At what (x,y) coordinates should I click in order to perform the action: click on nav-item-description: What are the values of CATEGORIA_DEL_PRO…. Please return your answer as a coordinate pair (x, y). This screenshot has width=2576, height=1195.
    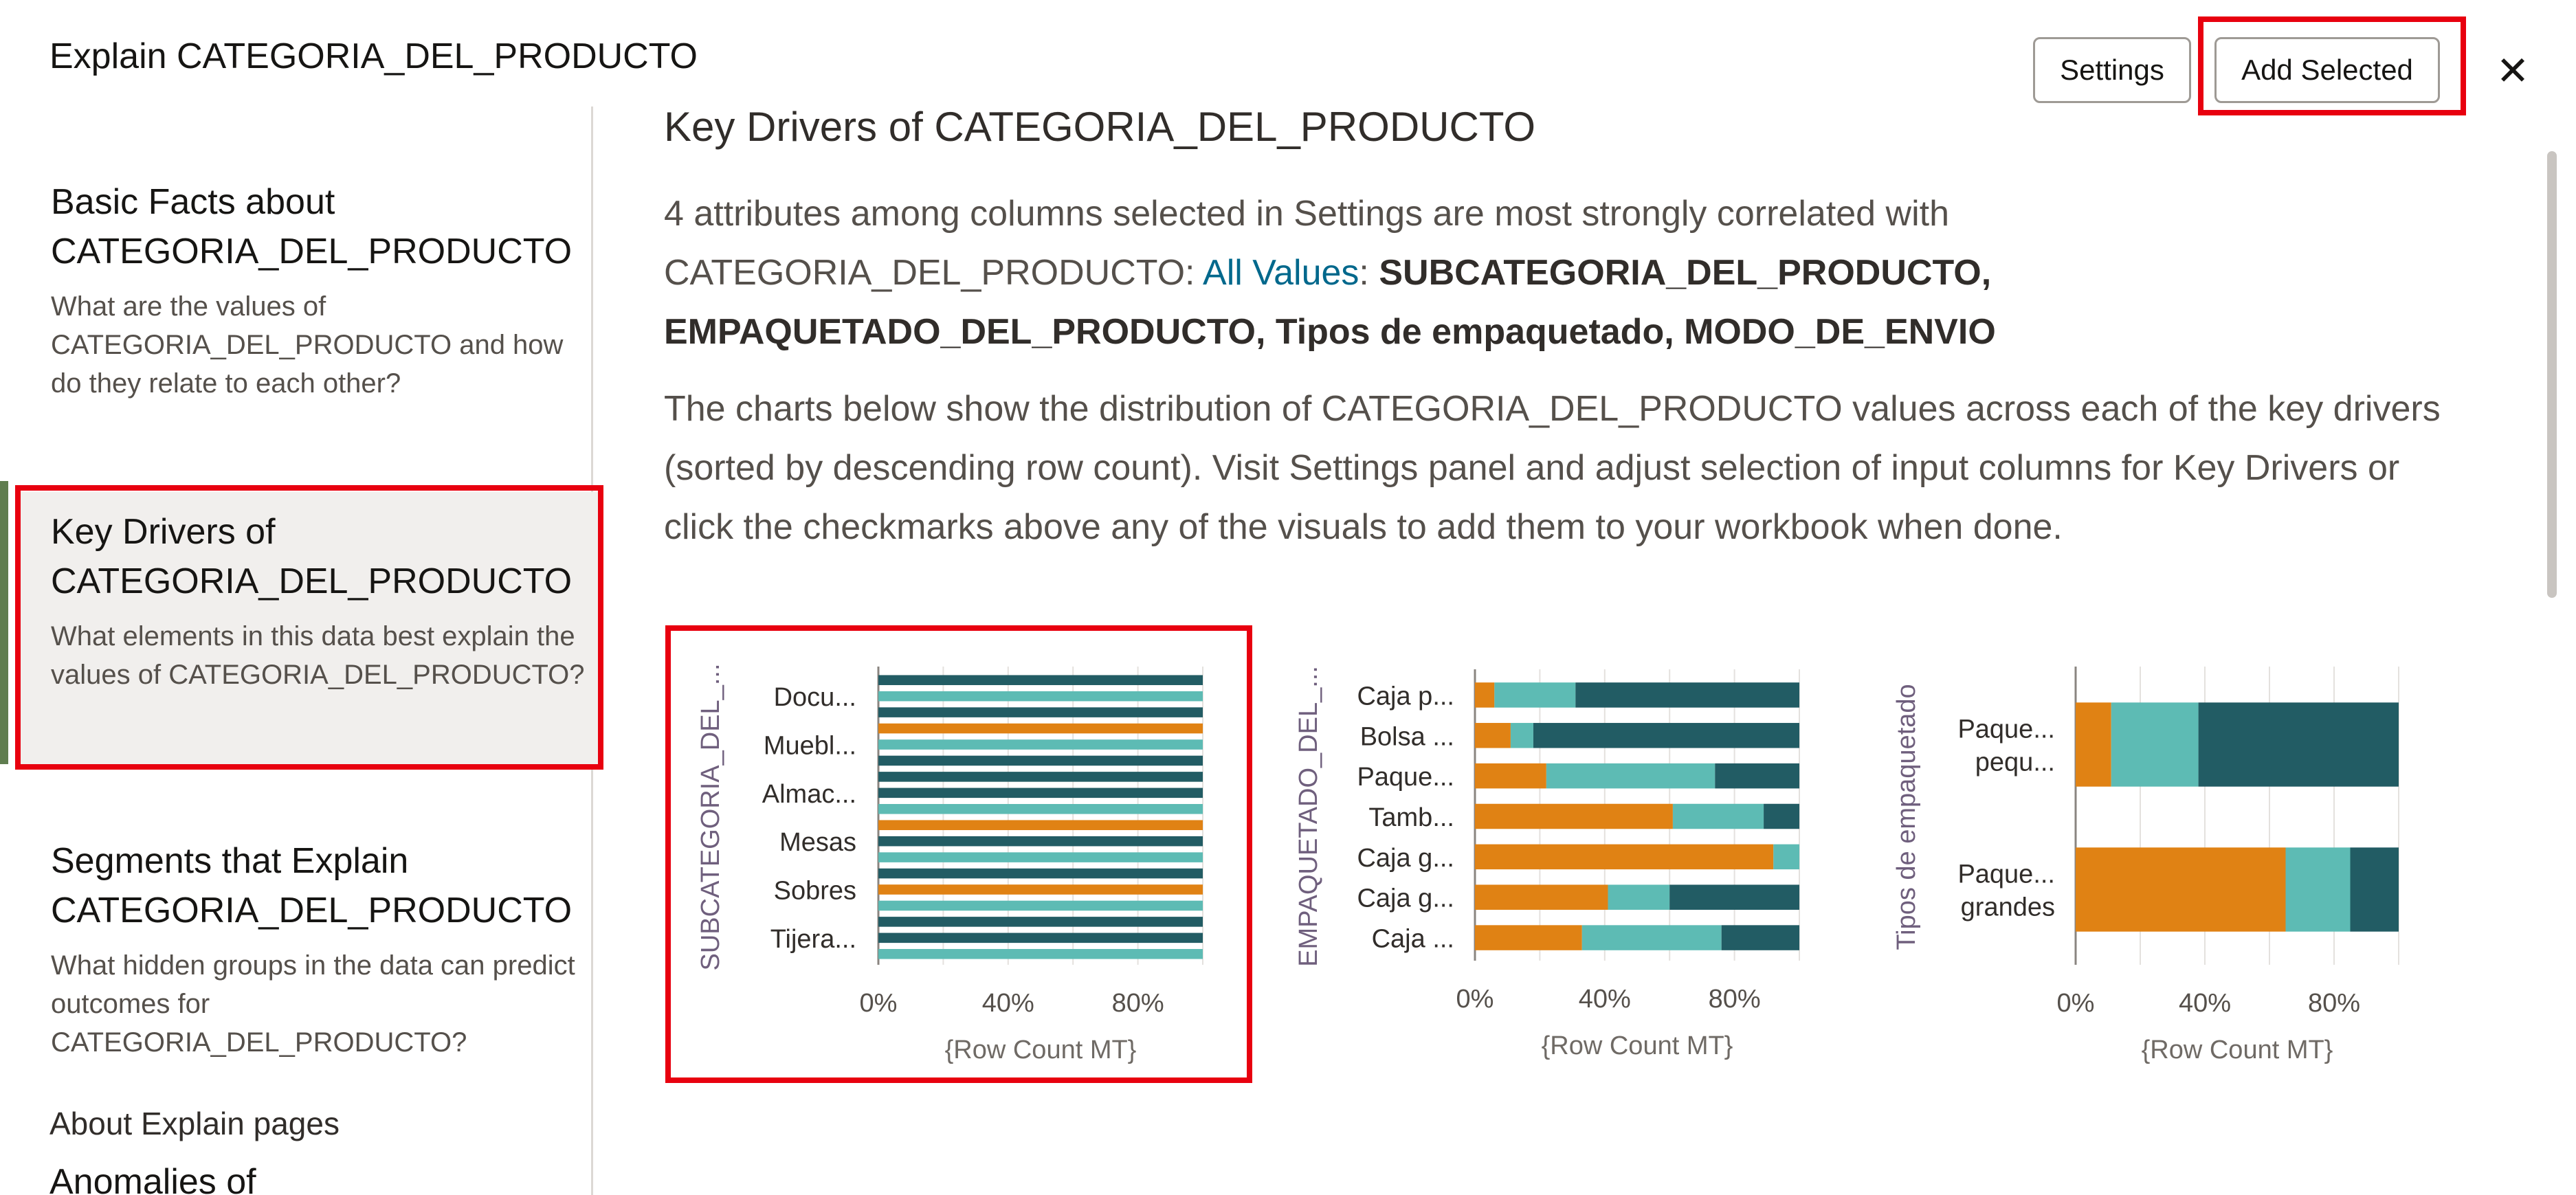
    Looking at the image, I should click on (307, 345).